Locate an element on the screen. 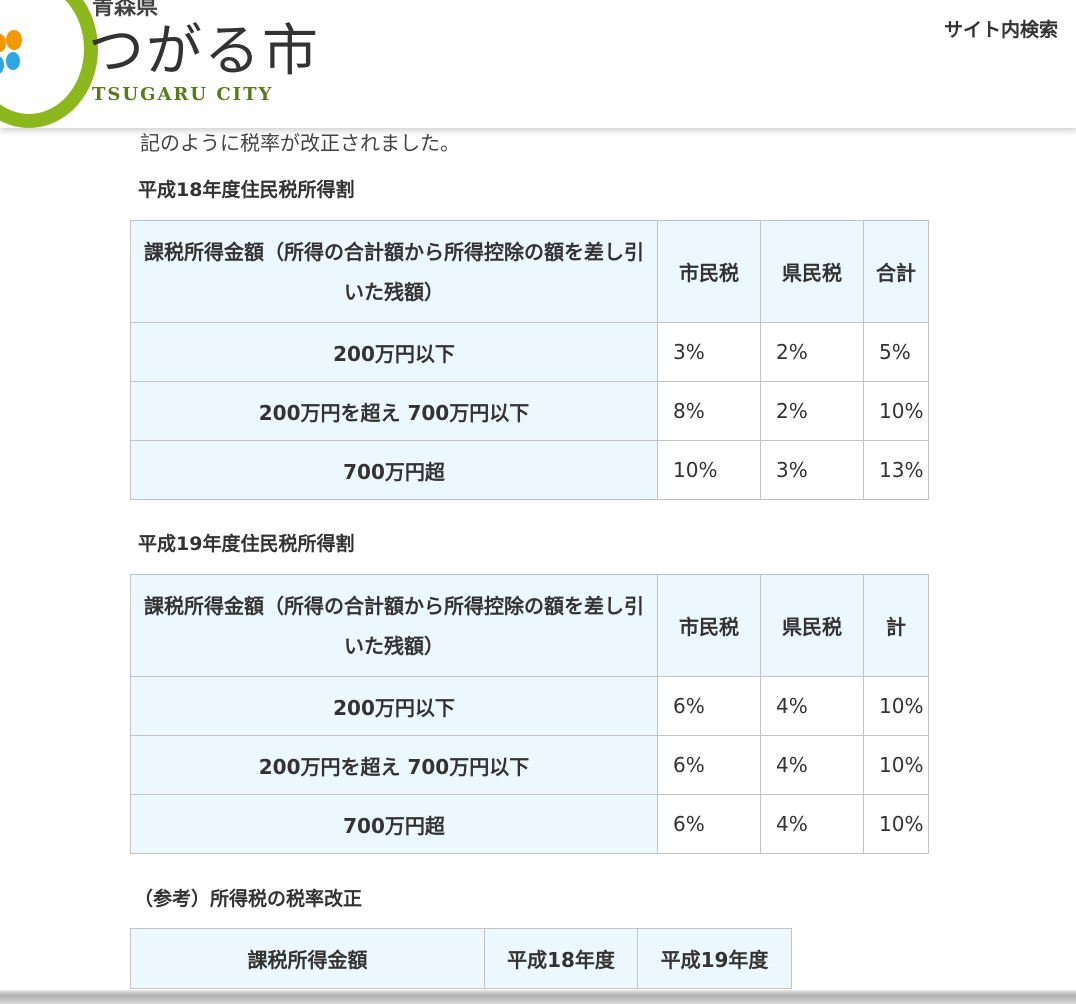 The height and width of the screenshot is (1004, 1076). window-bottom-edge is located at coordinates (538, 997).